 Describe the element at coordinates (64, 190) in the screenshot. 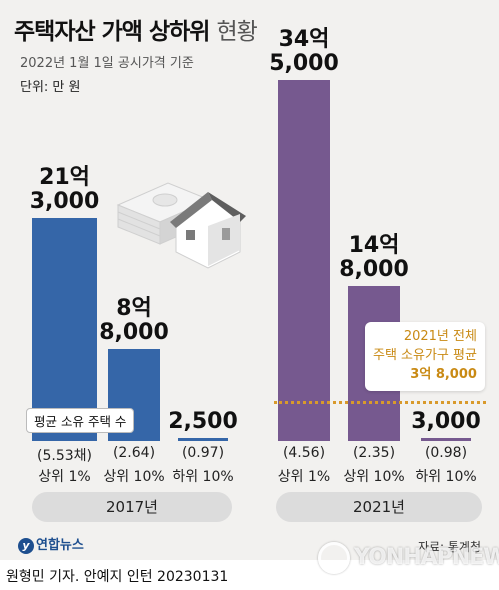

I see `value-label-2017-top1: 21억 3,000` at that location.